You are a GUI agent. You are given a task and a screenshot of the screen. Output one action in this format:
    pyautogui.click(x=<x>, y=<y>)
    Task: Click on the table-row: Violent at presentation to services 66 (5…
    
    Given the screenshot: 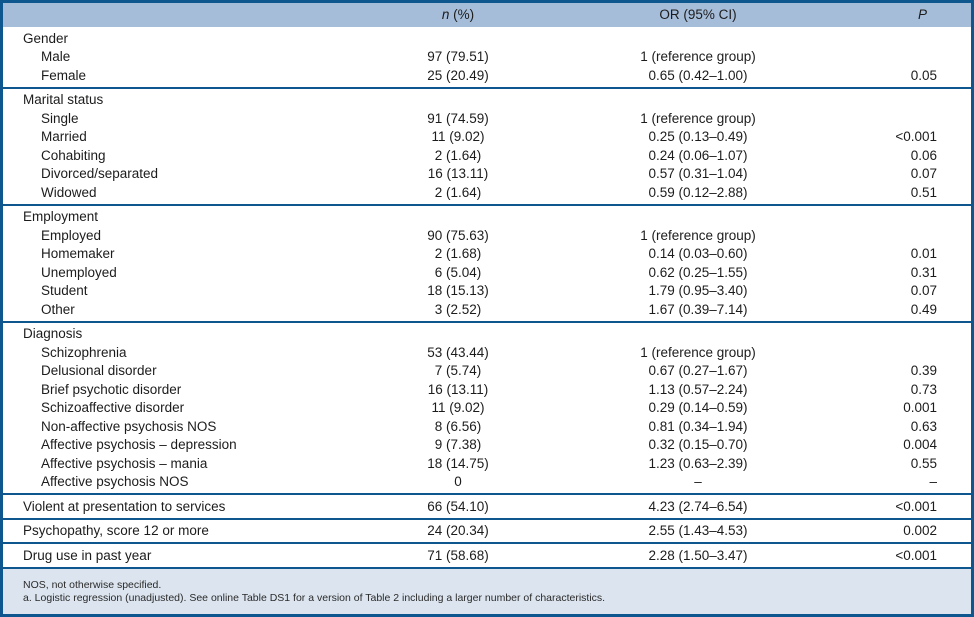 What is the action you would take?
    pyautogui.click(x=487, y=506)
    